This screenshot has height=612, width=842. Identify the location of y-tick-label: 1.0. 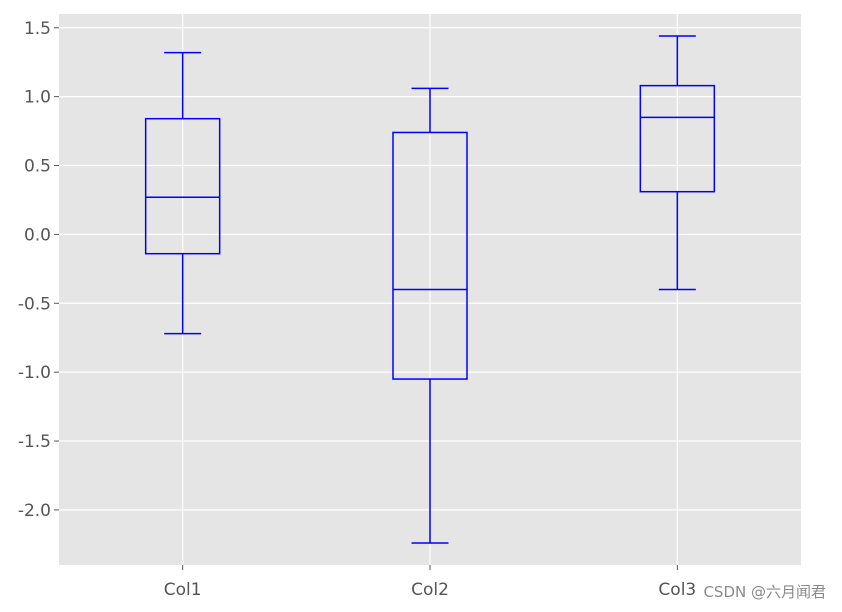
(37, 98).